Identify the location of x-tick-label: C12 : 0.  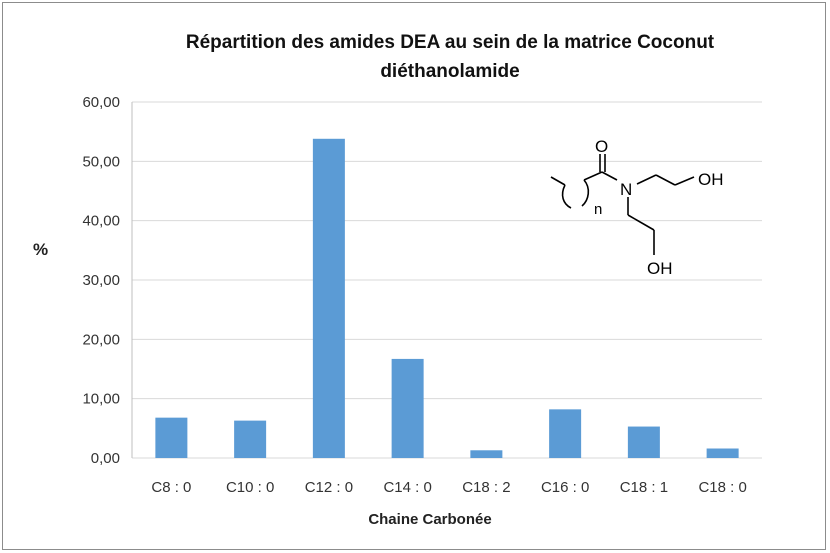
(329, 487).